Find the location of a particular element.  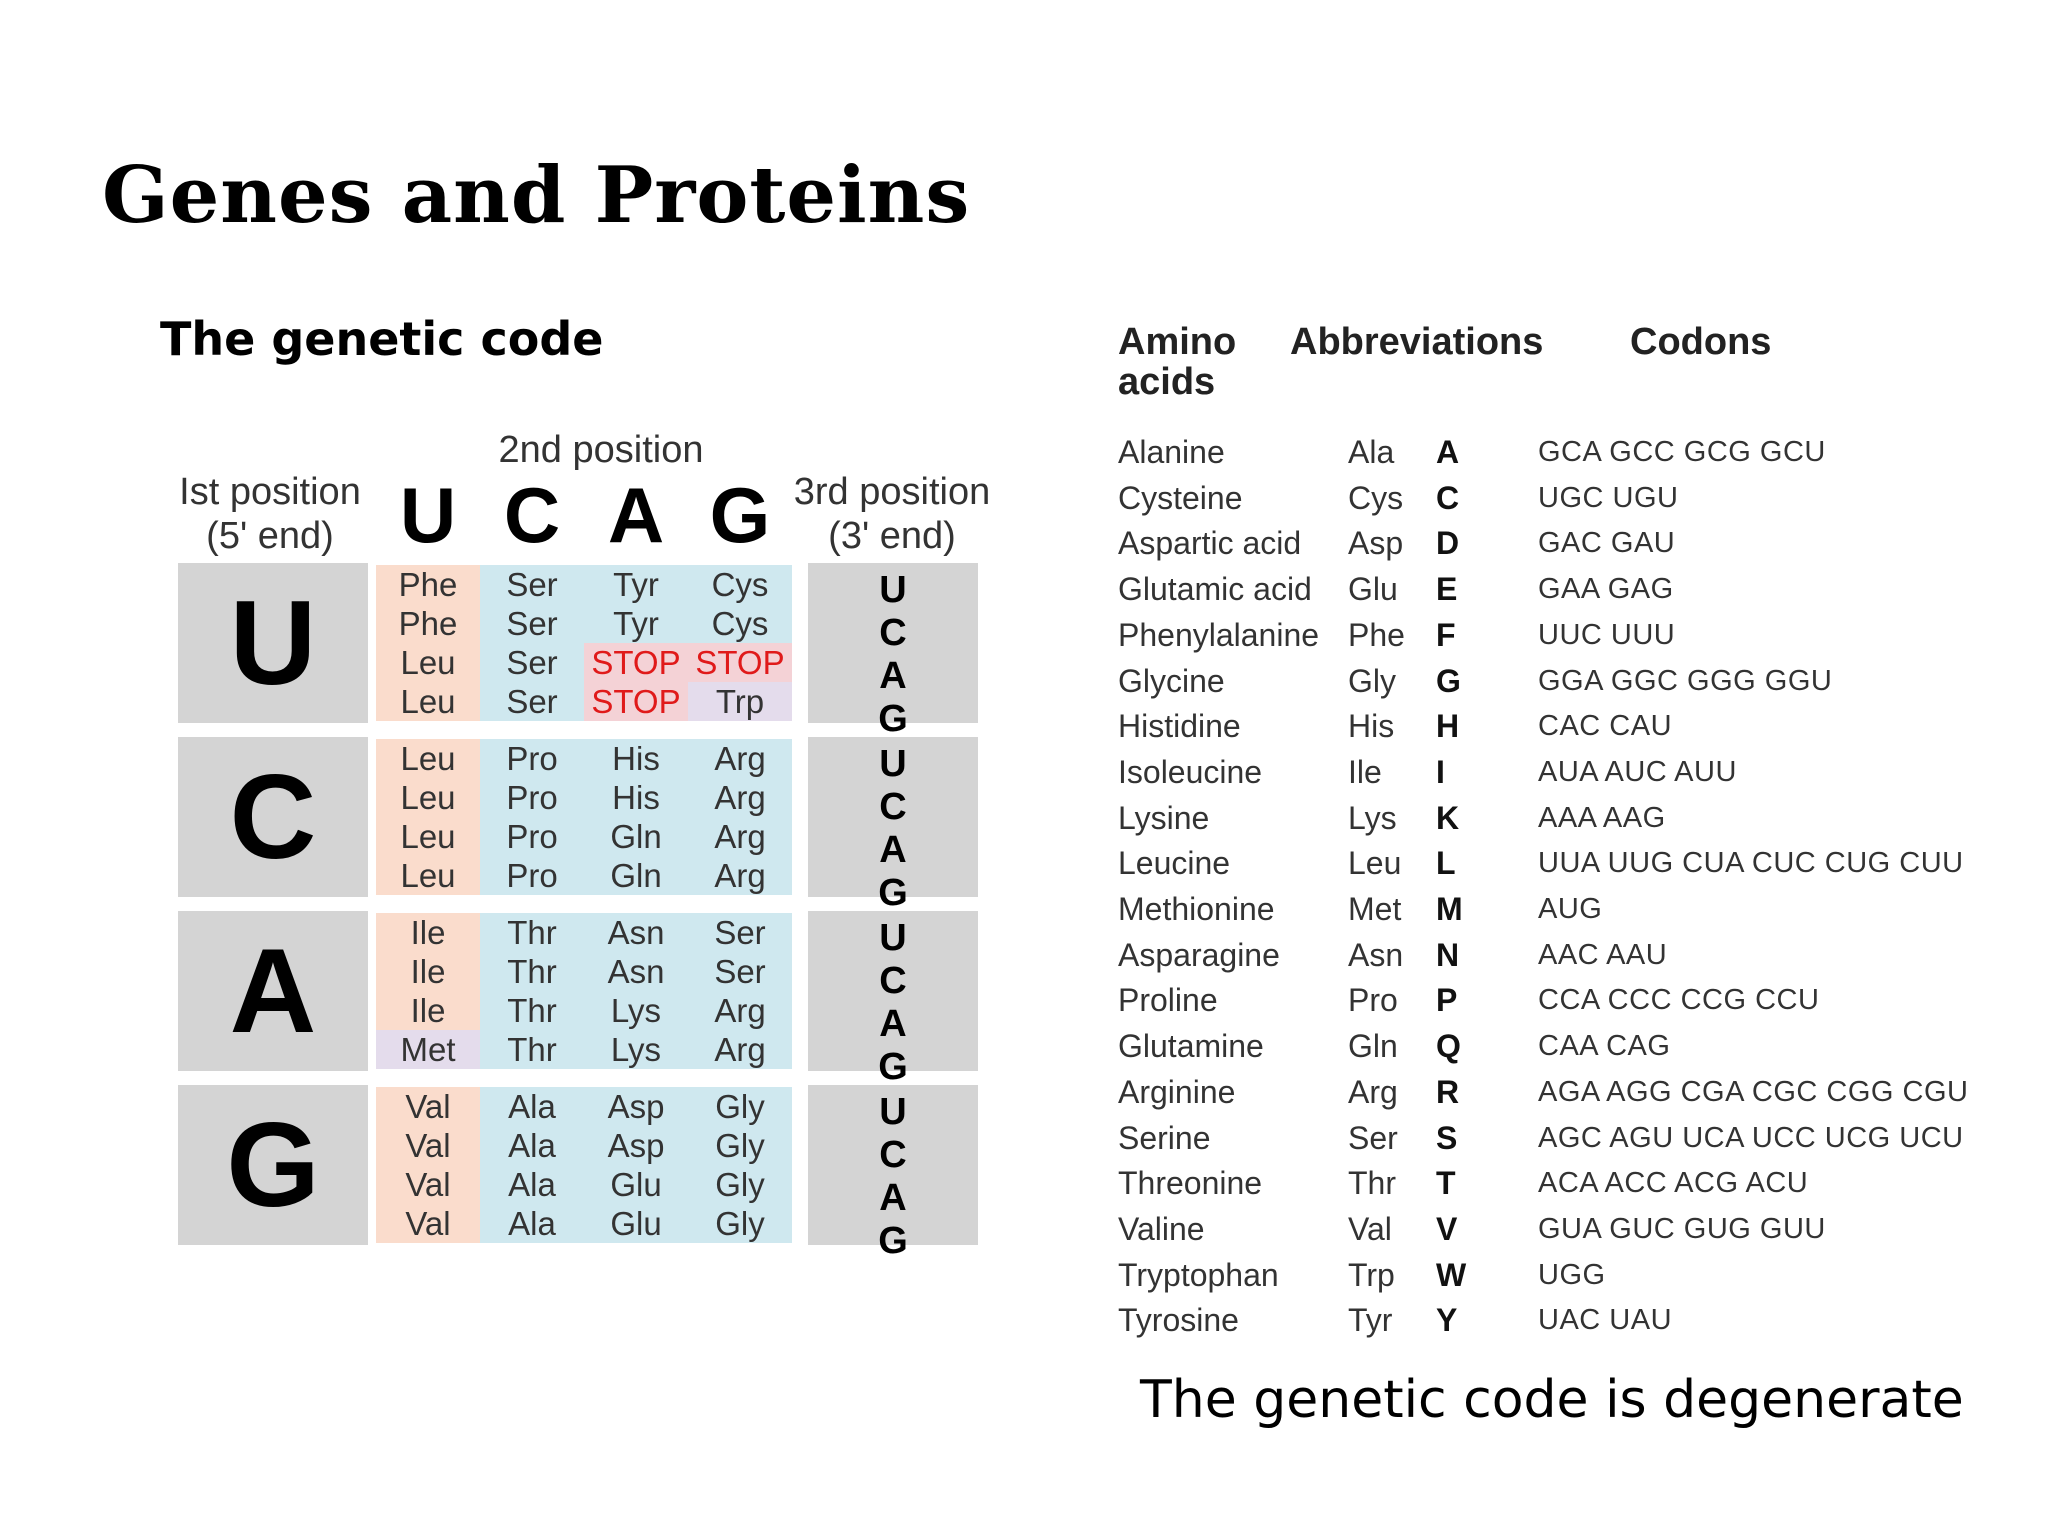

three-letter-abbr: Pro is located at coordinates (1373, 1000).